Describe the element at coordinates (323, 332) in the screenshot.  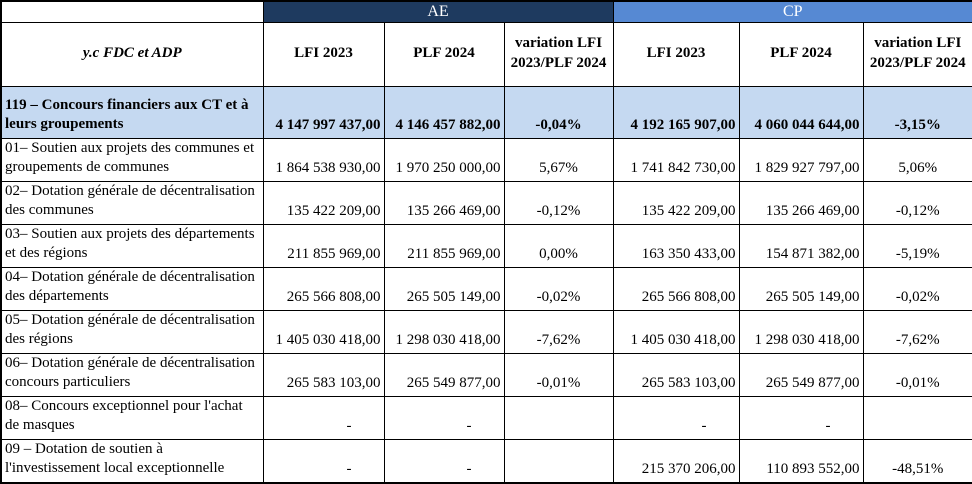
I see `ae-lfi-cell: 1 405 030 418,00` at that location.